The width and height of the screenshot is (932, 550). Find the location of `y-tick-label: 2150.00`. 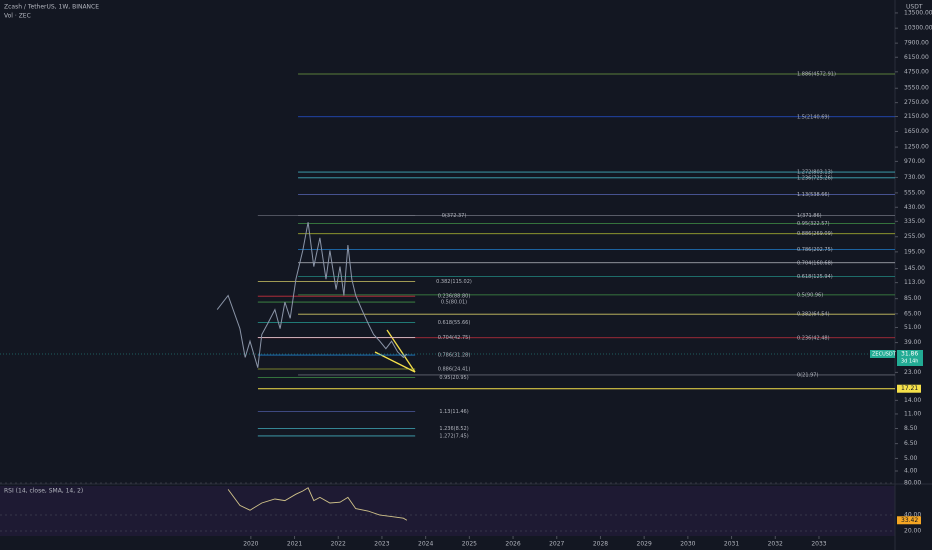

y-tick-label: 2150.00 is located at coordinates (916, 116).